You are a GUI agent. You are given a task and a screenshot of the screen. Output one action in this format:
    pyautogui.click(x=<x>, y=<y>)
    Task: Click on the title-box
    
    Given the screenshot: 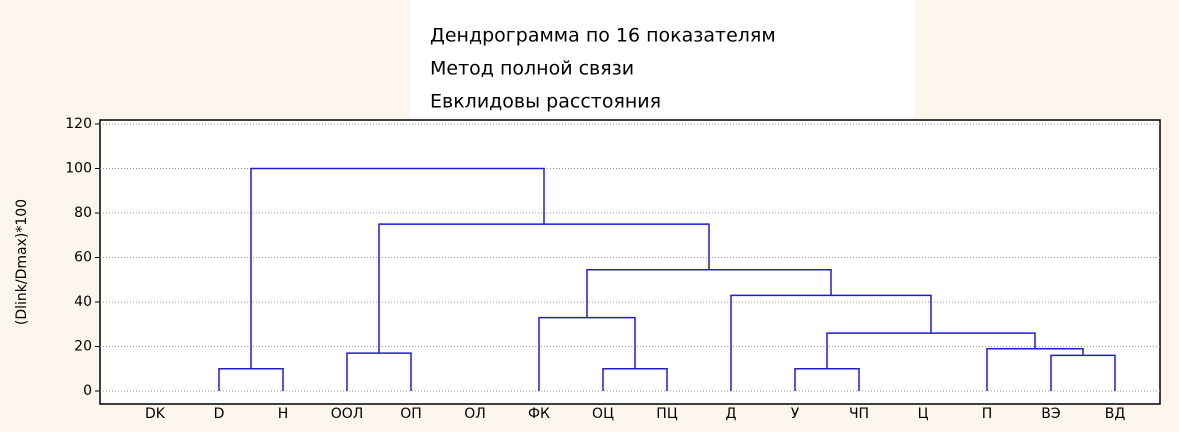 What is the action you would take?
    pyautogui.click(x=662, y=59)
    